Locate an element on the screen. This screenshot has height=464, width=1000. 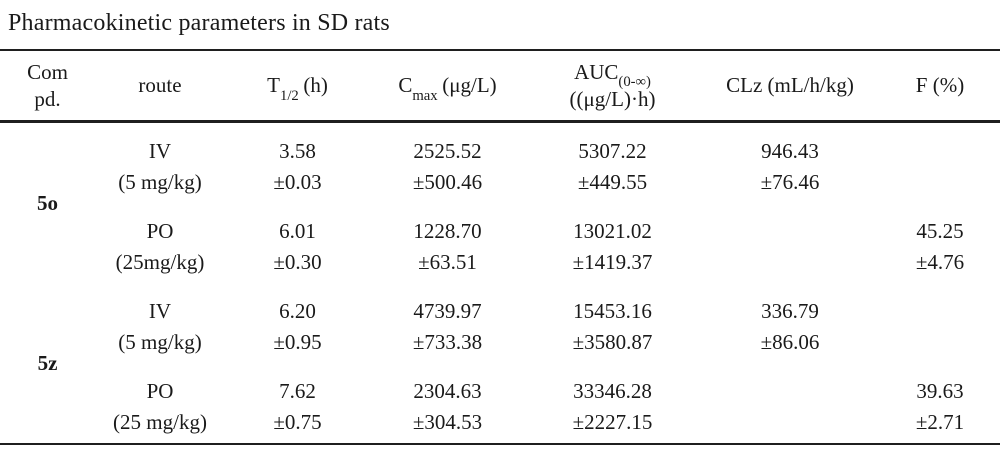
compound-label: 5z is located at coordinates (47, 362).